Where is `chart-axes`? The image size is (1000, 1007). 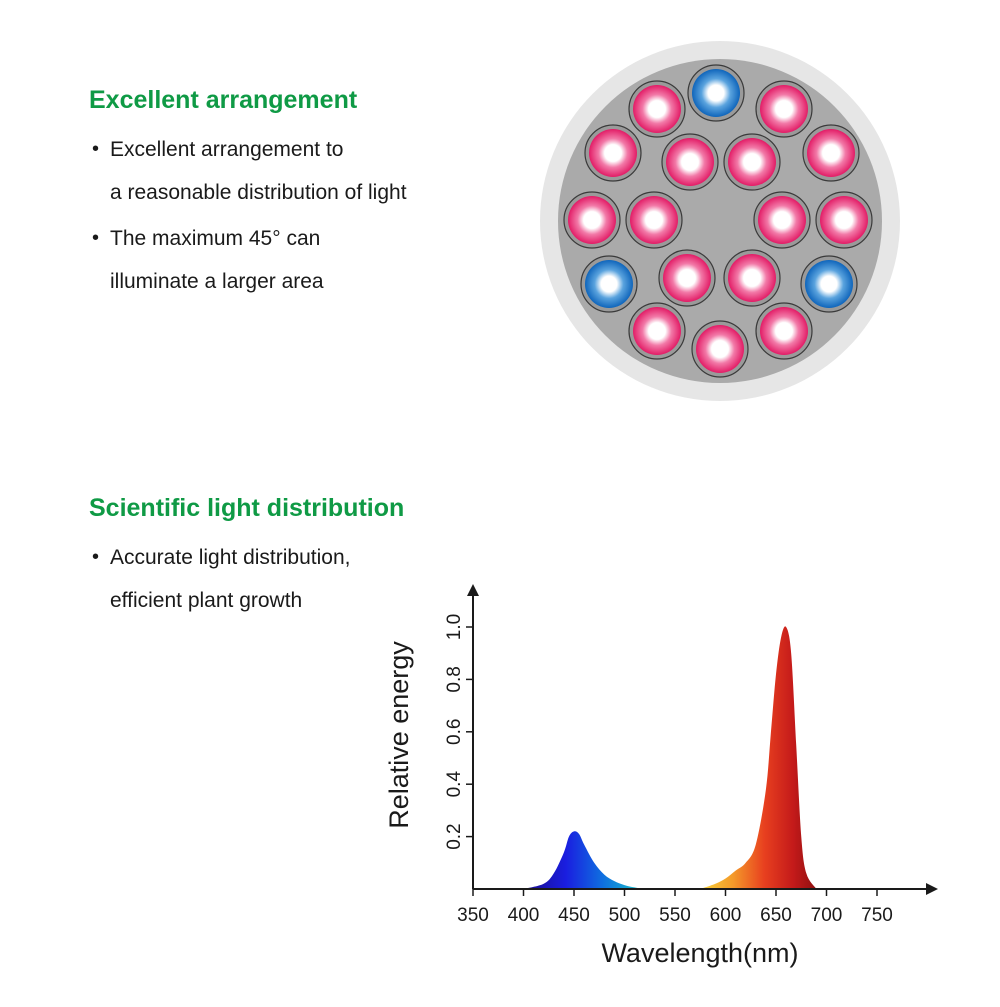 chart-axes is located at coordinates (702, 739).